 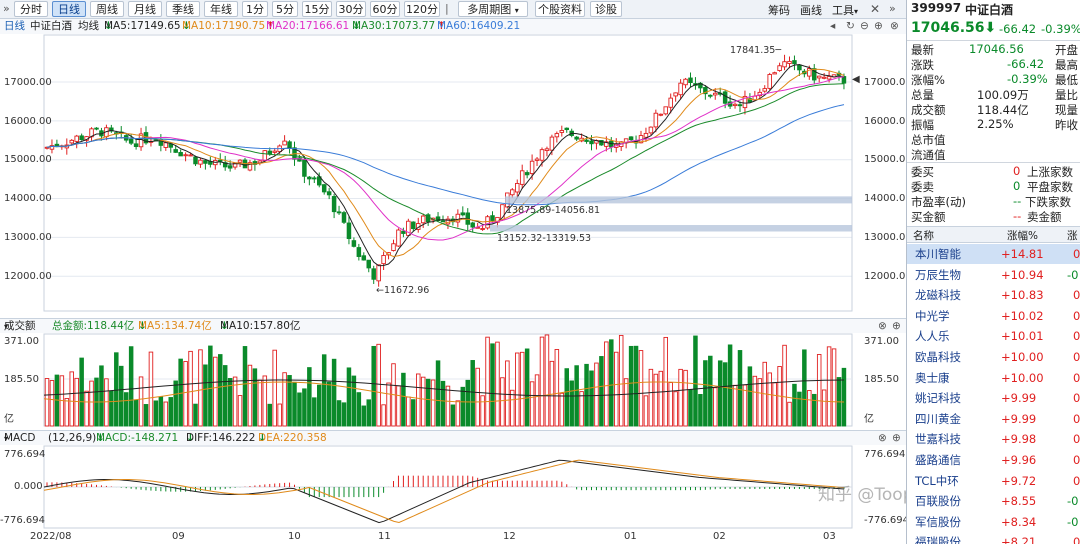 I want to click on list-item: 欧晶科技 +10.00 0, so click(x=993, y=357).